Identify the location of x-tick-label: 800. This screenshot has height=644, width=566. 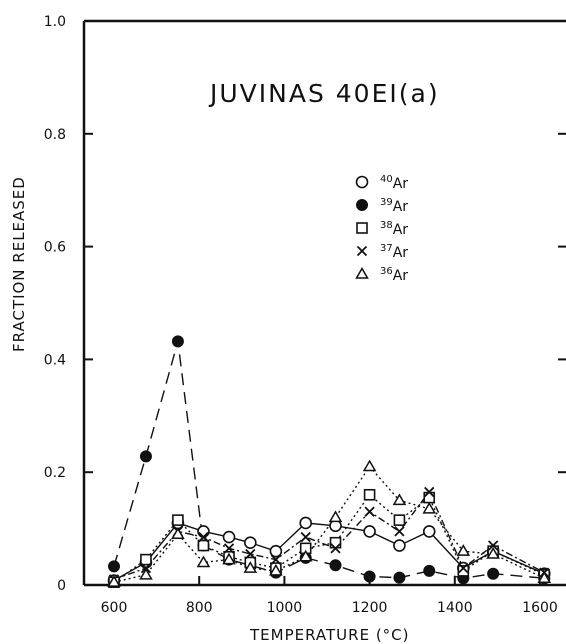
(199, 608).